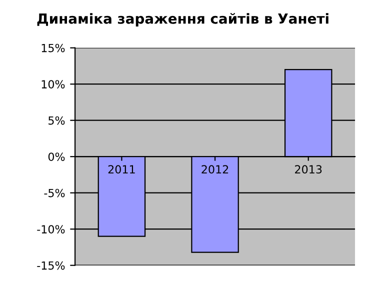  What do you see at coordinates (182, 20) in the screenshot?
I see `chart-title: Динаміка зараження сайтів в Уанеті` at bounding box center [182, 20].